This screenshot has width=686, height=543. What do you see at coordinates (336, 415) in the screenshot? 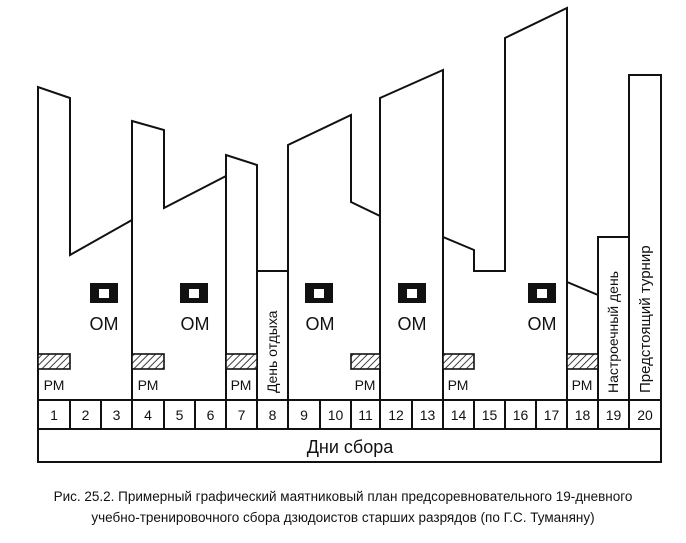
I see `day-number: 10` at bounding box center [336, 415].